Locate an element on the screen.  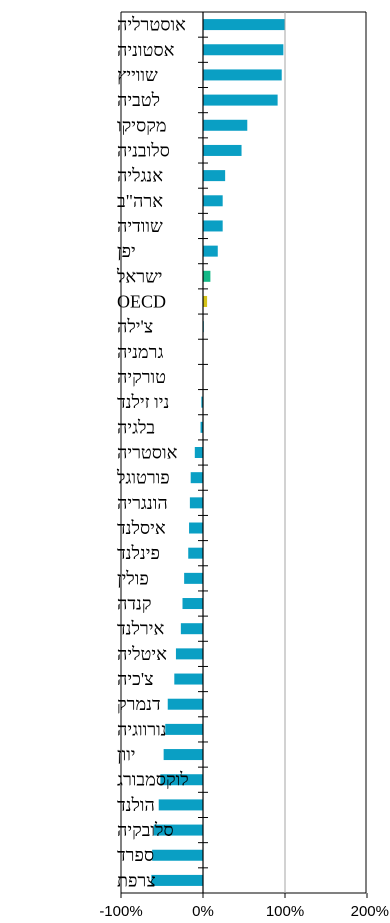
category-label: אוסטריה is located at coordinates (147, 453).